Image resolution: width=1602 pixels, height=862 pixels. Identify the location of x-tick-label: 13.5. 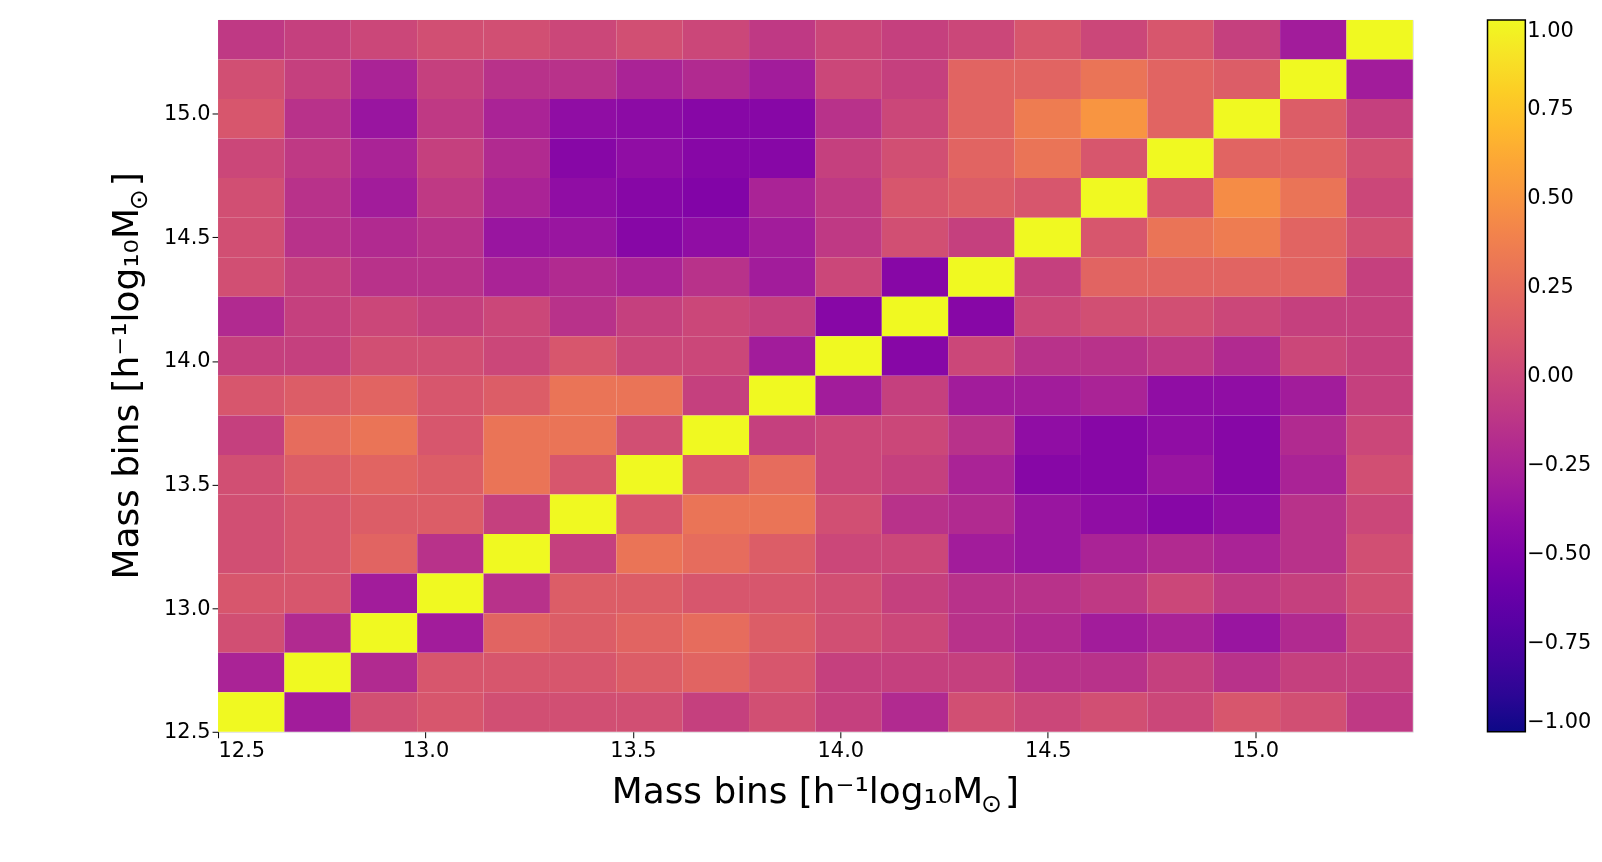
(633, 750).